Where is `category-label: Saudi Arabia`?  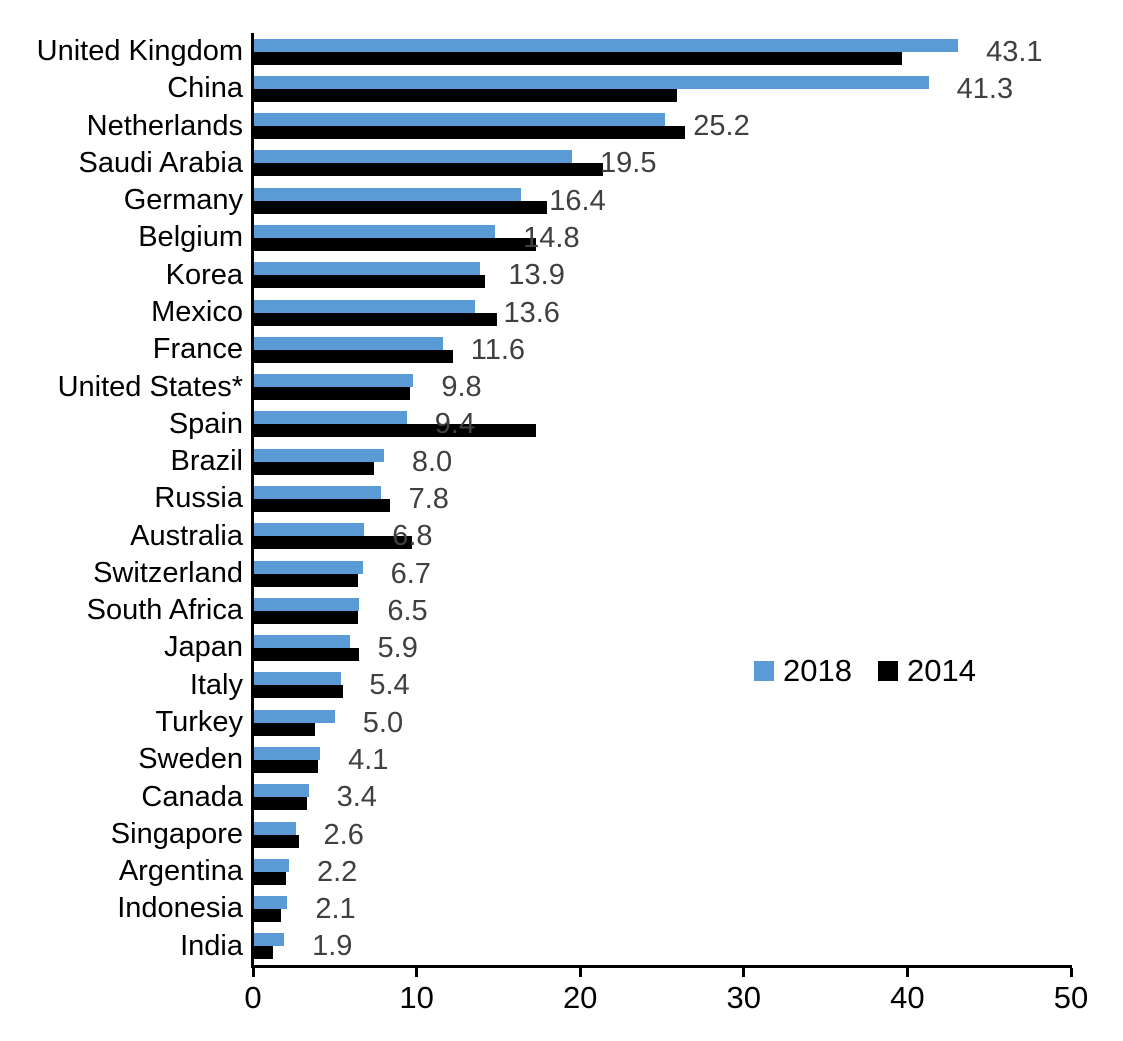
category-label: Saudi Arabia is located at coordinates (160, 162).